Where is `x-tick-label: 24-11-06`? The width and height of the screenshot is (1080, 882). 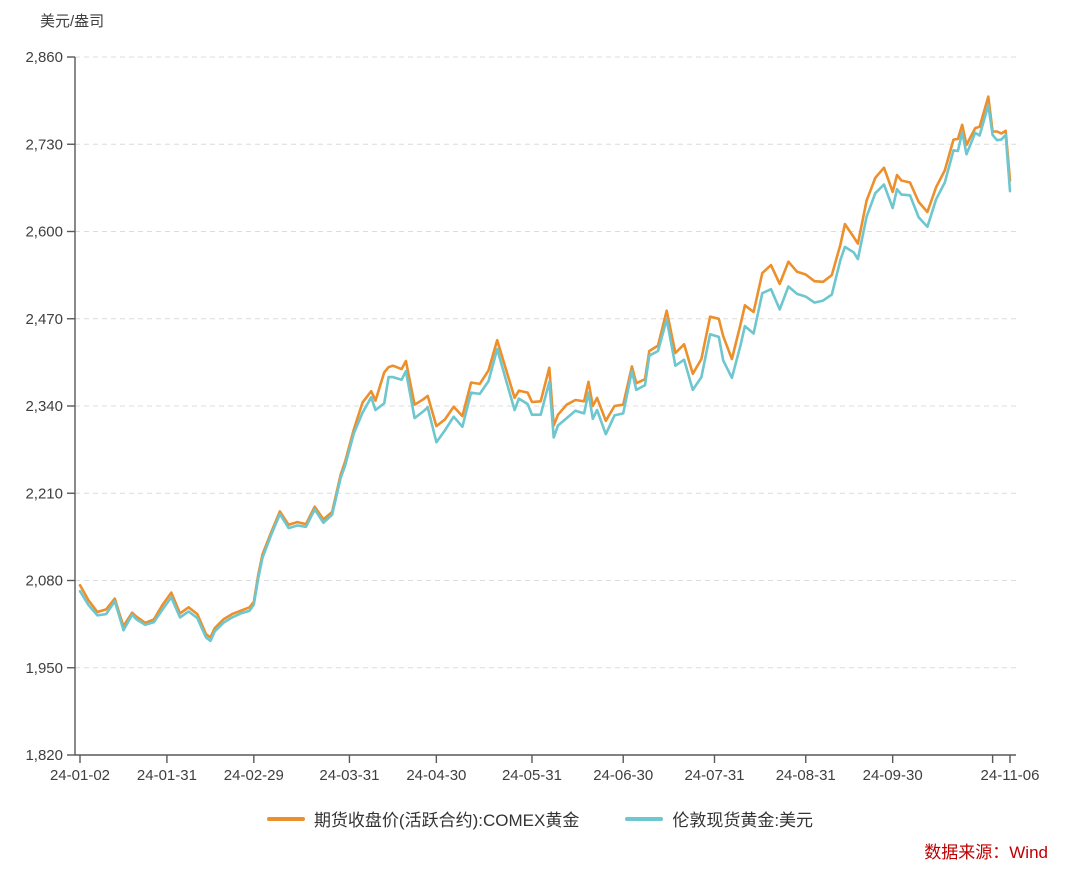
x-tick-label: 24-11-06 is located at coordinates (1010, 775).